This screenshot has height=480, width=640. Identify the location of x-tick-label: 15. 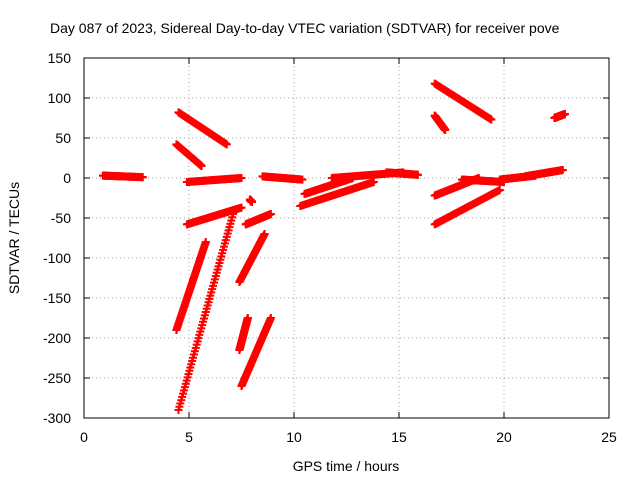
(399, 437).